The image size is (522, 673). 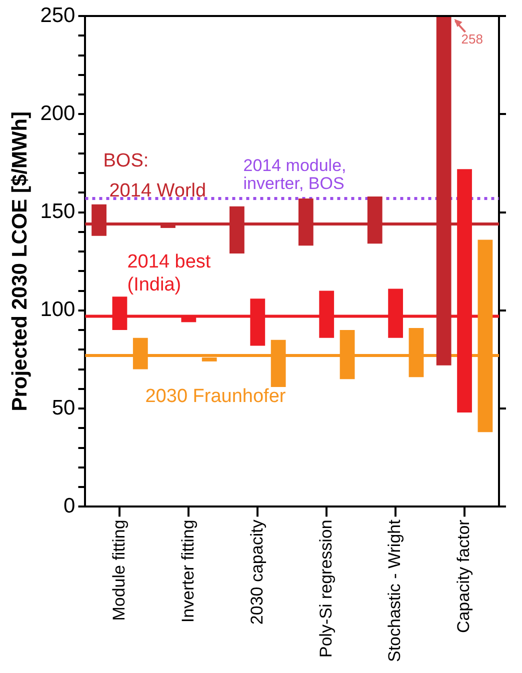 I want to click on y-axis-title: Projected 2030 LCOE [$/MWh], so click(x=20, y=261).